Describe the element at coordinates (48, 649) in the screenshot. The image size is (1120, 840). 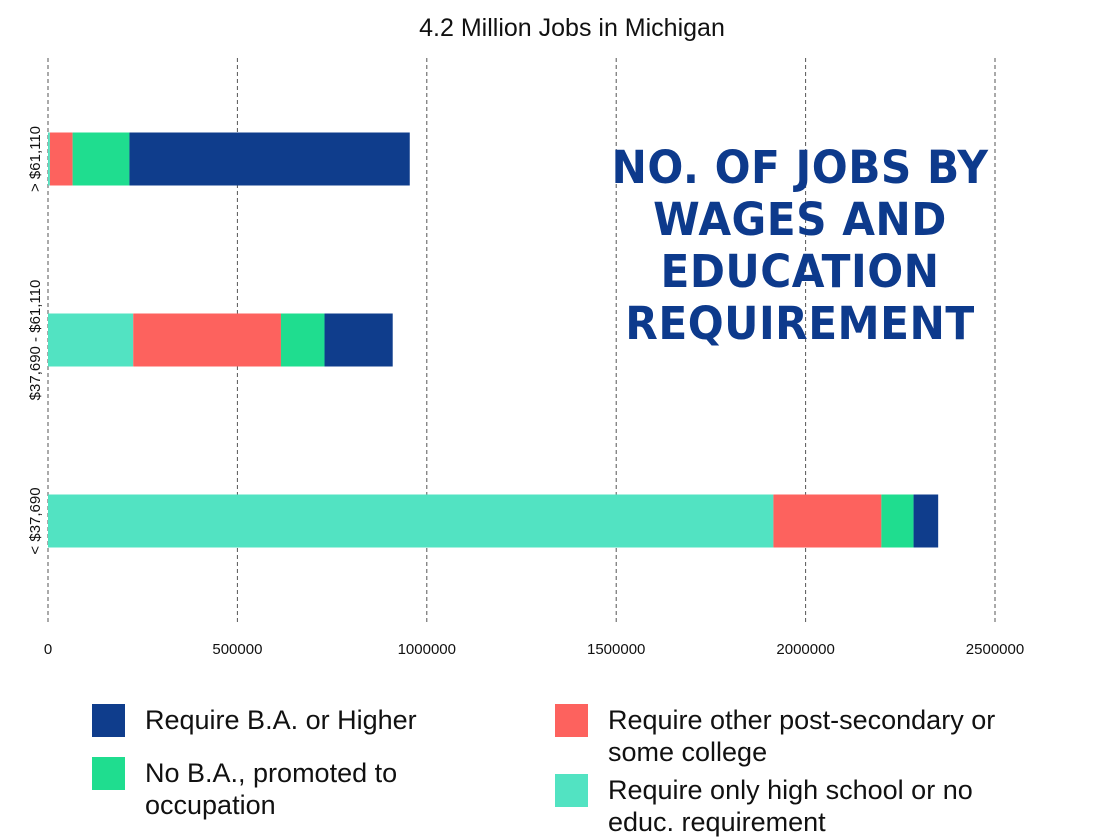
I see `x-tick-label: 0` at that location.